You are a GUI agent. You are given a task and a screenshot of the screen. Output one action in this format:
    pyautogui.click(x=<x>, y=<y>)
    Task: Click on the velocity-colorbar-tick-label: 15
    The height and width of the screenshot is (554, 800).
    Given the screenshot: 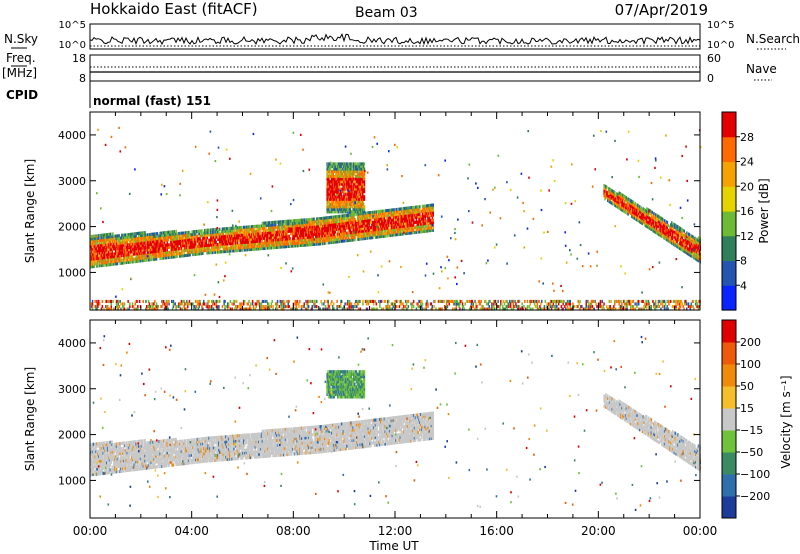 What is the action you would take?
    pyautogui.click(x=747, y=408)
    